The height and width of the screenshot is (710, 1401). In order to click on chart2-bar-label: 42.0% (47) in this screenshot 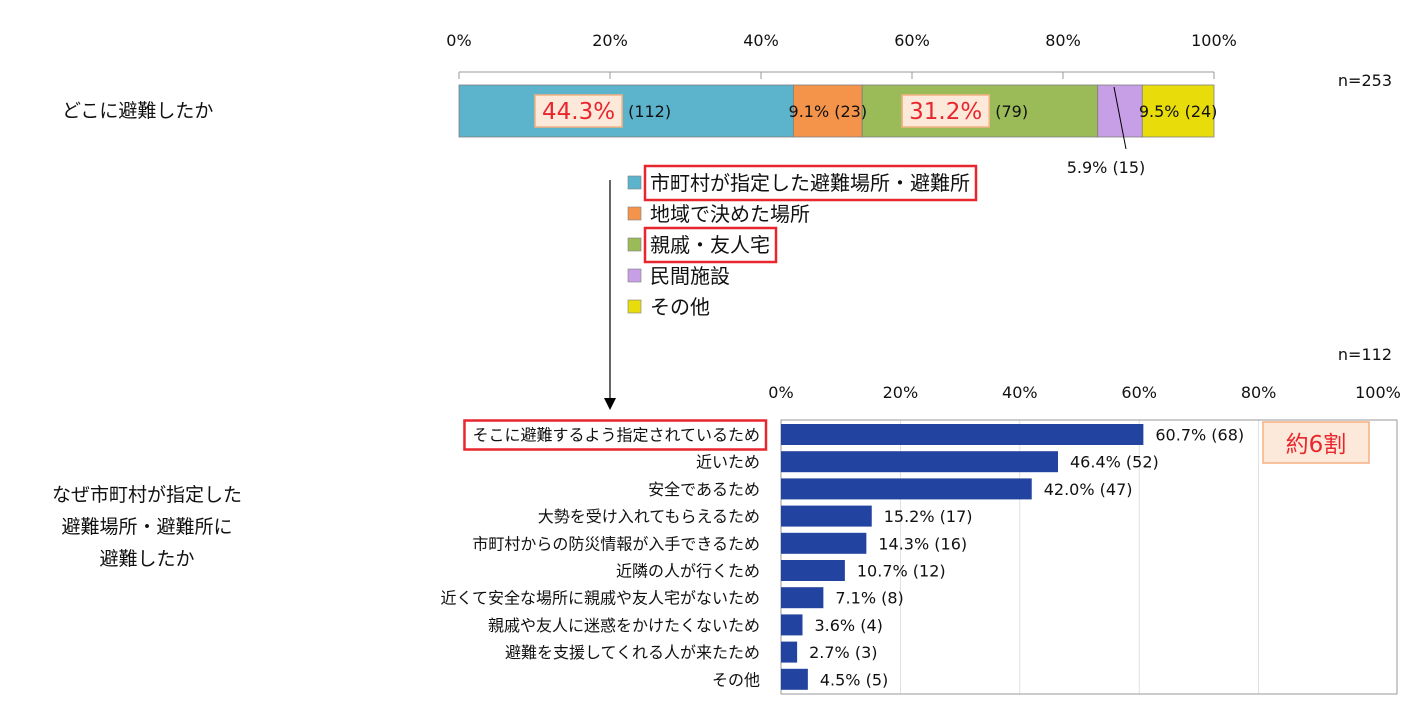, I will do `click(1088, 489)`.